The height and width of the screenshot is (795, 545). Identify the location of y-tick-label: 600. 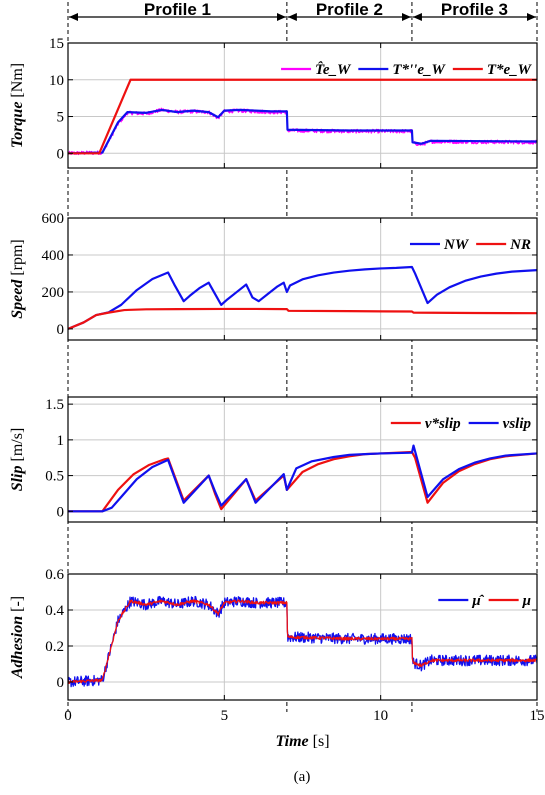
(53, 219).